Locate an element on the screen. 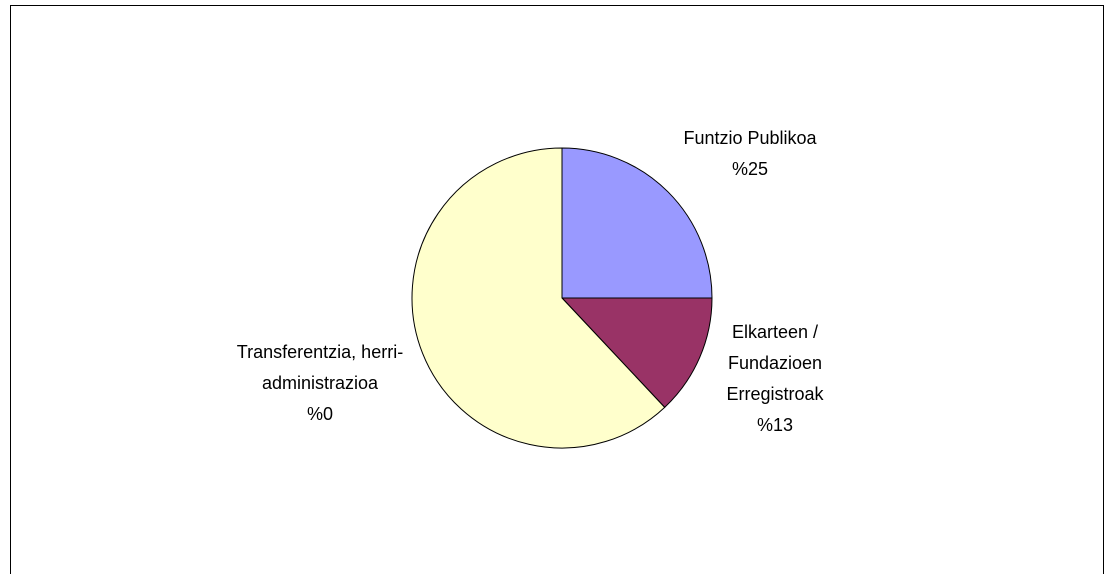 This screenshot has height=574, width=1114. slice-label-box: Funtzio Publikoa %25 is located at coordinates (750, 154).